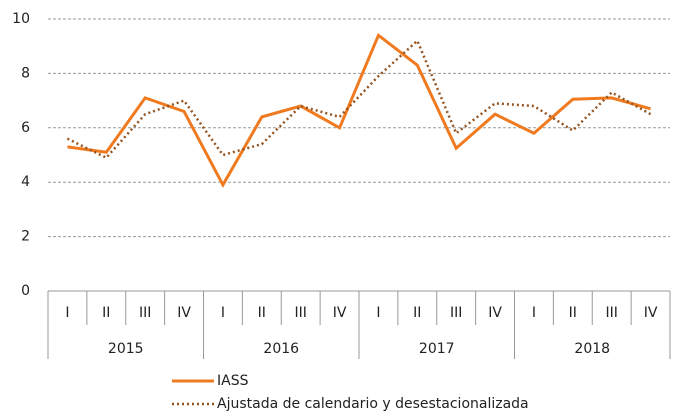 The width and height of the screenshot is (678, 412). What do you see at coordinates (281, 349) in the screenshot?
I see `group-label: 2016` at bounding box center [281, 349].